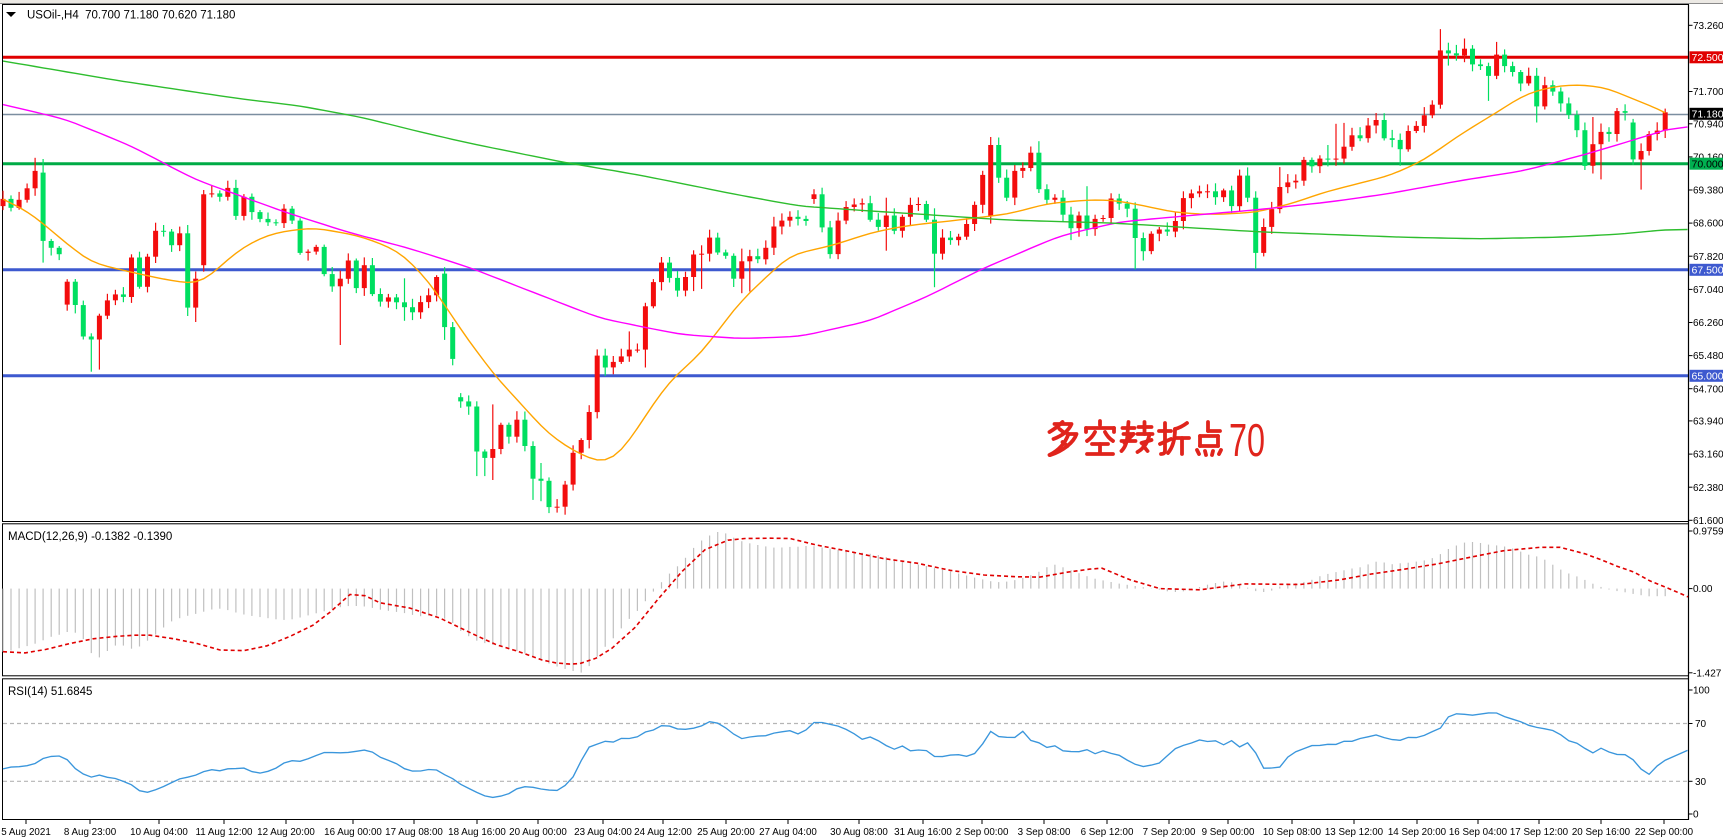 The image size is (1723, 839). I want to click on svg-text: 17 Aug 08:00, so click(414, 832).